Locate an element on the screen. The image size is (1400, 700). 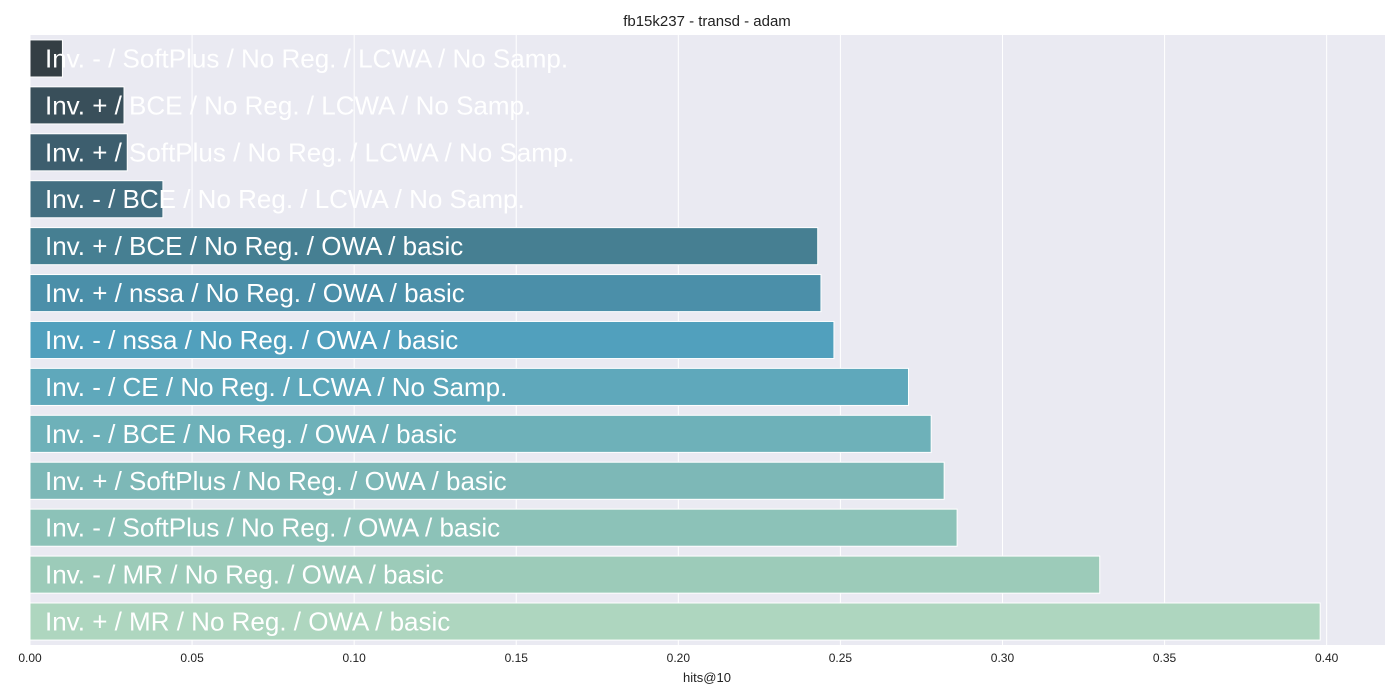
bar-label: Inv. - / BCE / No Reg. / LCWA / No Samp. is located at coordinates (285, 199).